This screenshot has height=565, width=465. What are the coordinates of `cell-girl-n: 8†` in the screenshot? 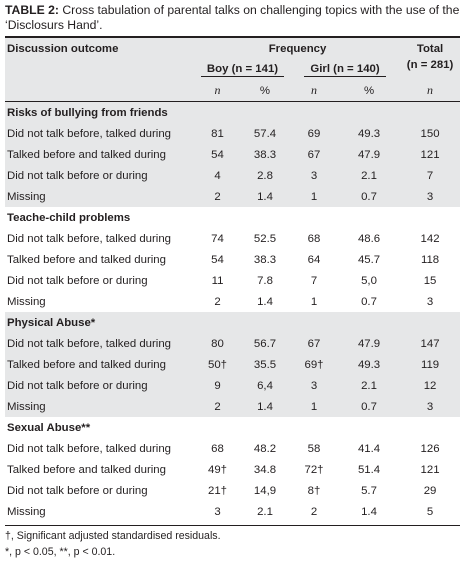 It's located at (314, 490).